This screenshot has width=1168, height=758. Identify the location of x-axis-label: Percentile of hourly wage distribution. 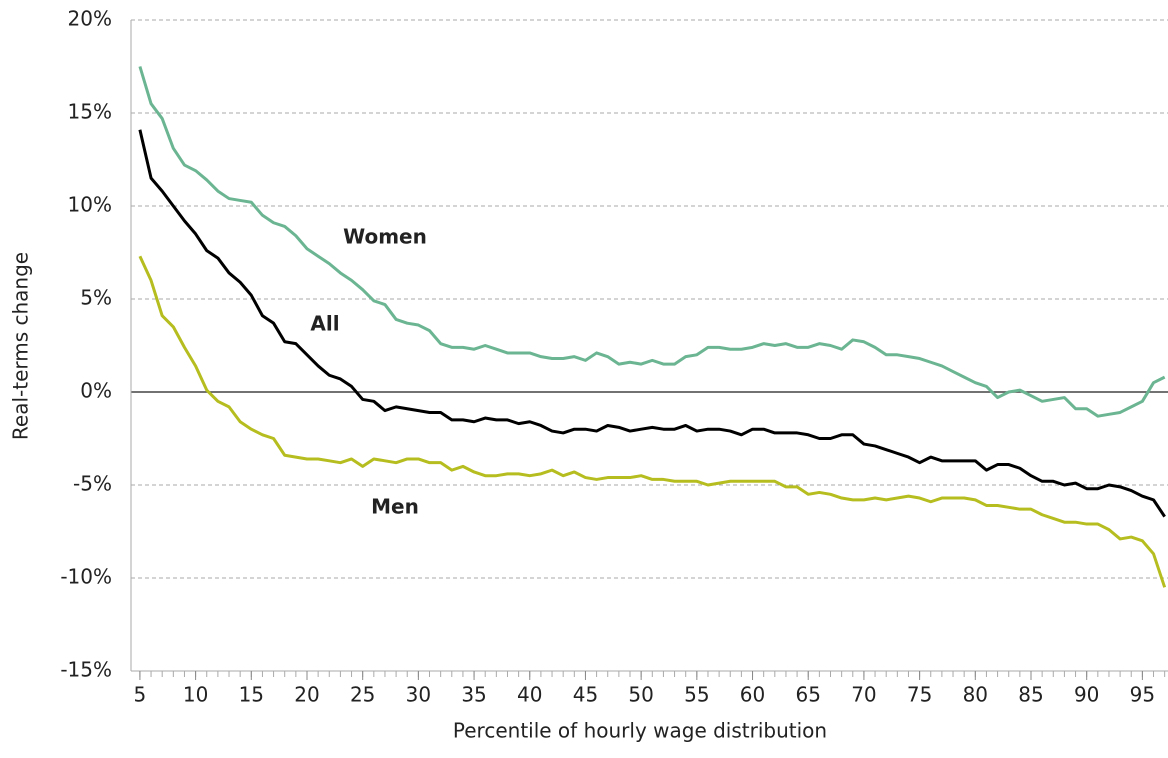
(640, 731).